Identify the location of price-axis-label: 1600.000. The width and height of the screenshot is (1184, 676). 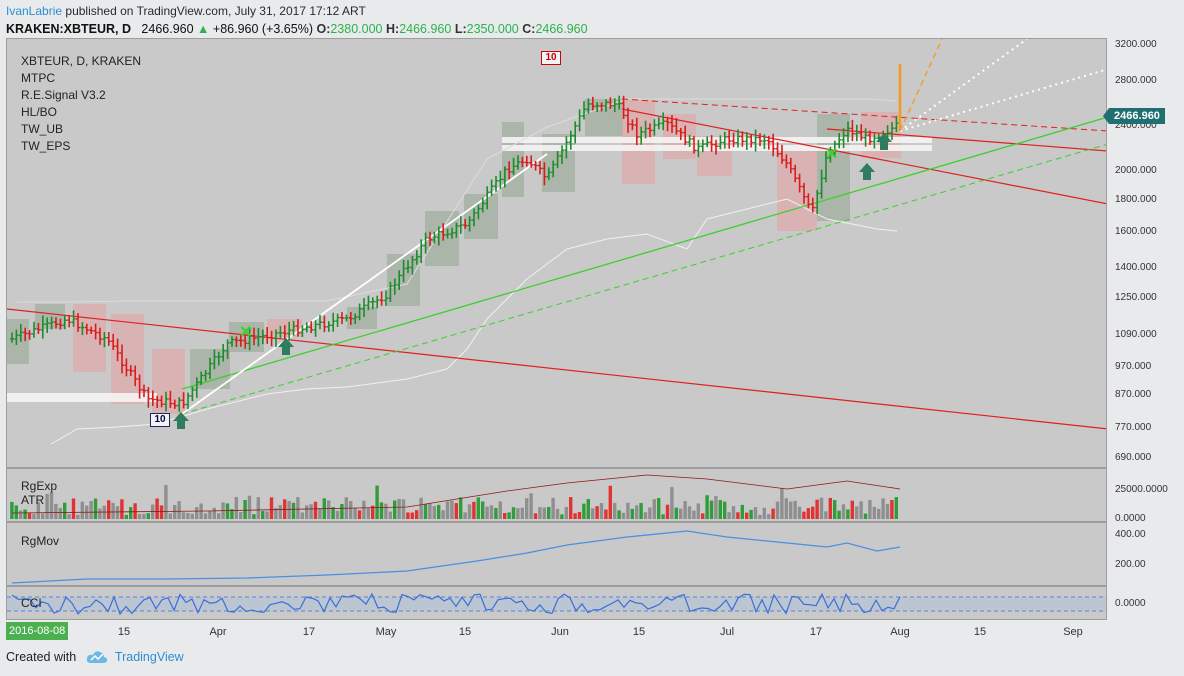
(1136, 231).